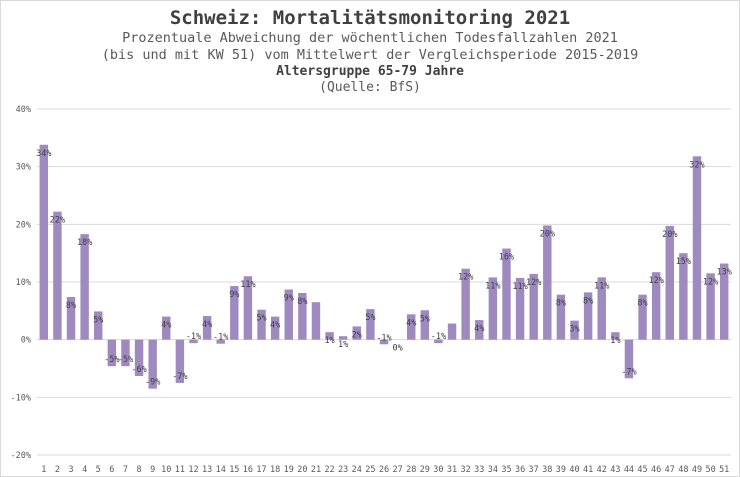 Image resolution: width=740 pixels, height=477 pixels. I want to click on x-tick-label: 3, so click(70, 470).